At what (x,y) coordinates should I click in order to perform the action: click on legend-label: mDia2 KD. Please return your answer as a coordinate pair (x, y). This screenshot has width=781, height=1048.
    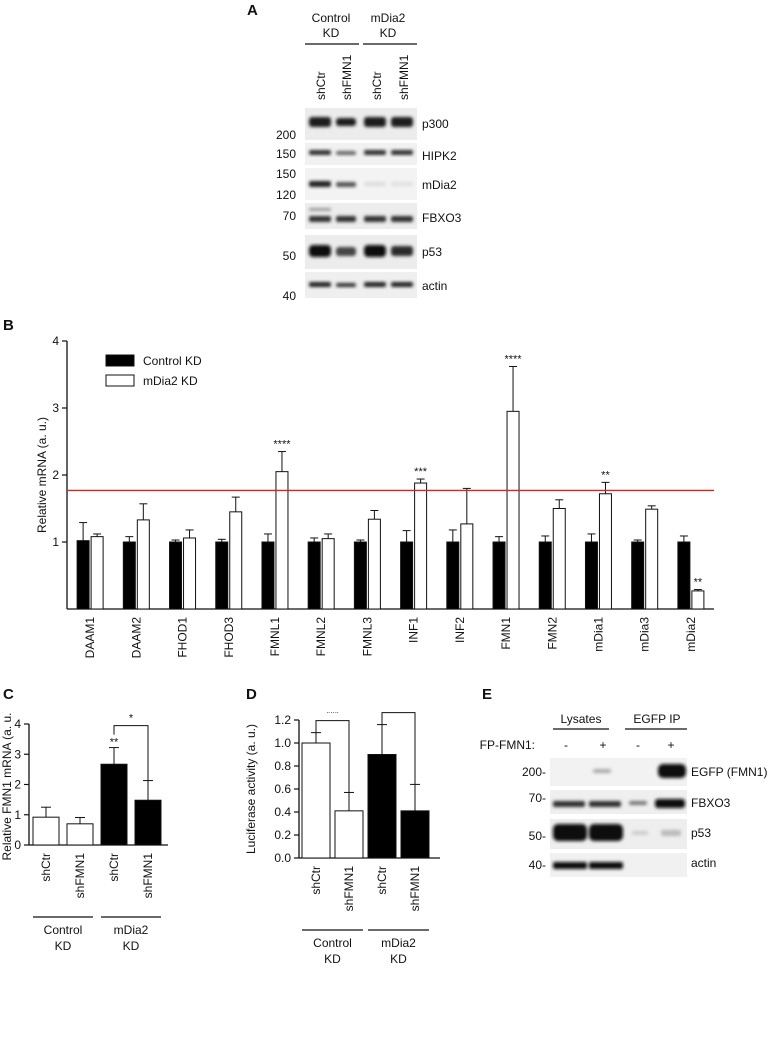
    Looking at the image, I should click on (170, 381).